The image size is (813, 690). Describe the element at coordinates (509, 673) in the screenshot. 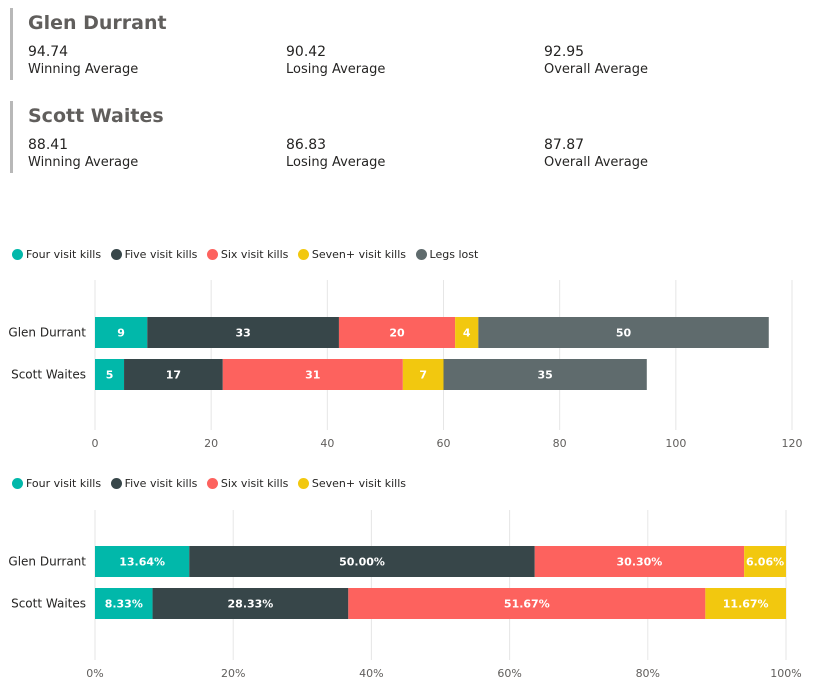

I see `x-tick-label: 60%` at that location.